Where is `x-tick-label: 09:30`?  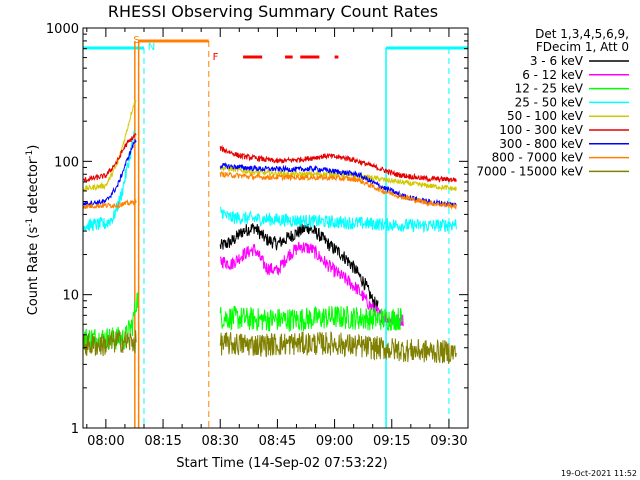 x-tick-label: 09:30 is located at coordinates (448, 441).